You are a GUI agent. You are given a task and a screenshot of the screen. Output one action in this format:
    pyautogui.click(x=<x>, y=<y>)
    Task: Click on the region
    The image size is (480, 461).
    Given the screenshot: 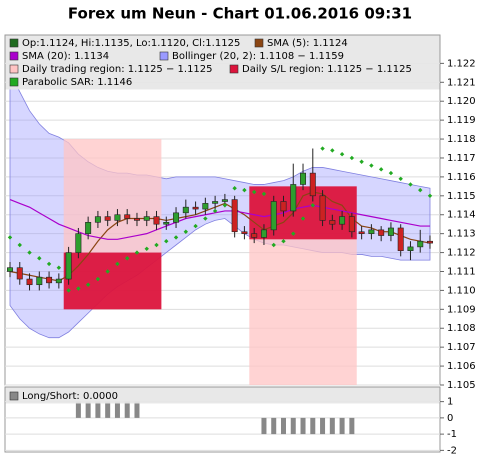 What is the action you would take?
    pyautogui.click(x=303, y=311)
    